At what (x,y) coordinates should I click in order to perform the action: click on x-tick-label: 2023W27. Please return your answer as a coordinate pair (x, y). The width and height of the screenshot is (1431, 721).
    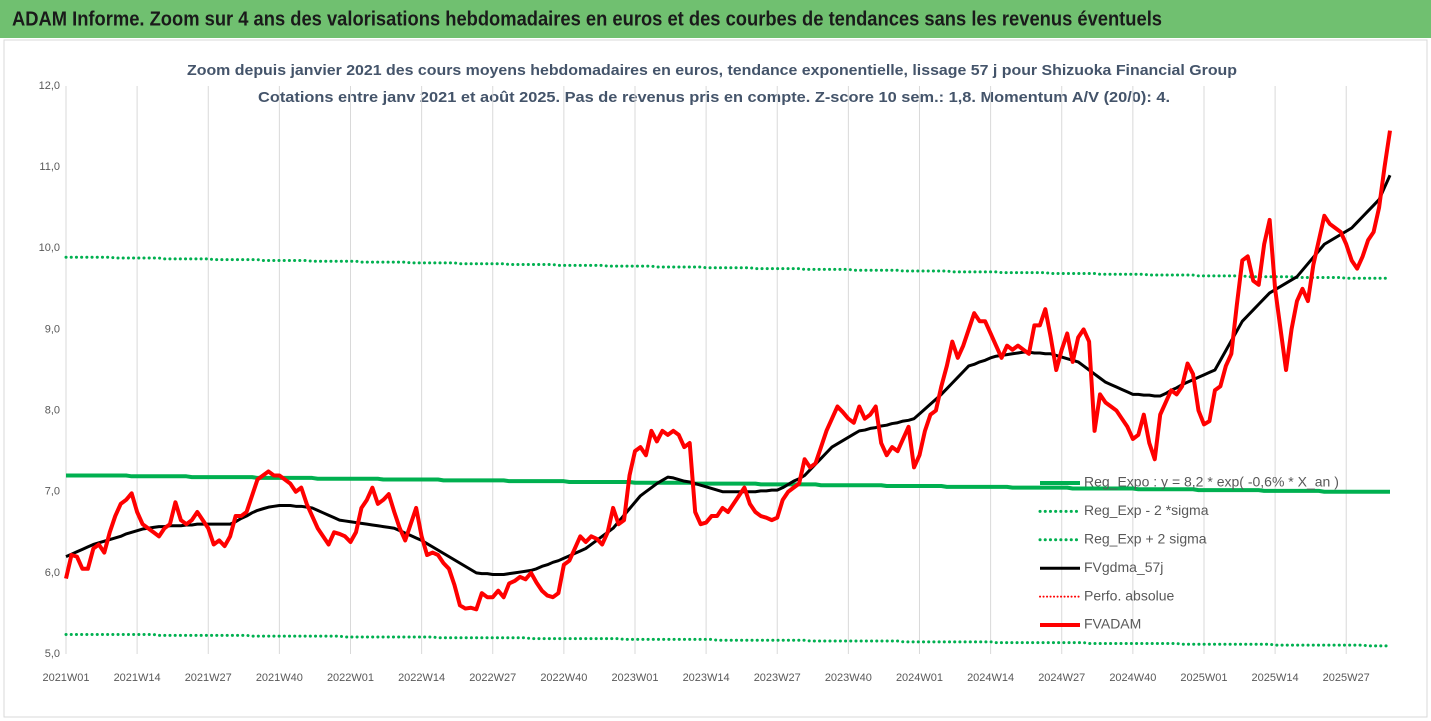
    Looking at the image, I should click on (777, 678).